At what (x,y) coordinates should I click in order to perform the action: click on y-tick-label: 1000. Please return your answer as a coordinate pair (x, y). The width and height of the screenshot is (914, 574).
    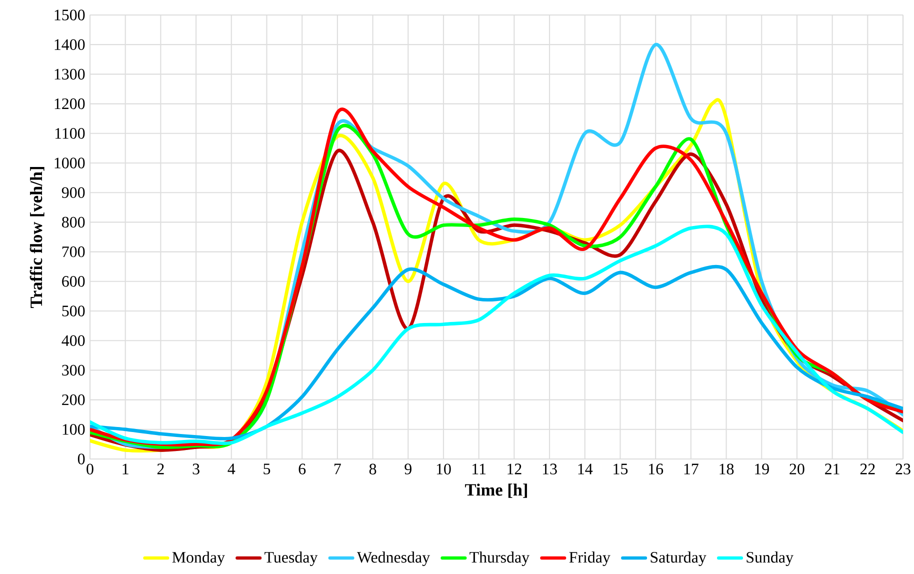
    Looking at the image, I should click on (69, 163).